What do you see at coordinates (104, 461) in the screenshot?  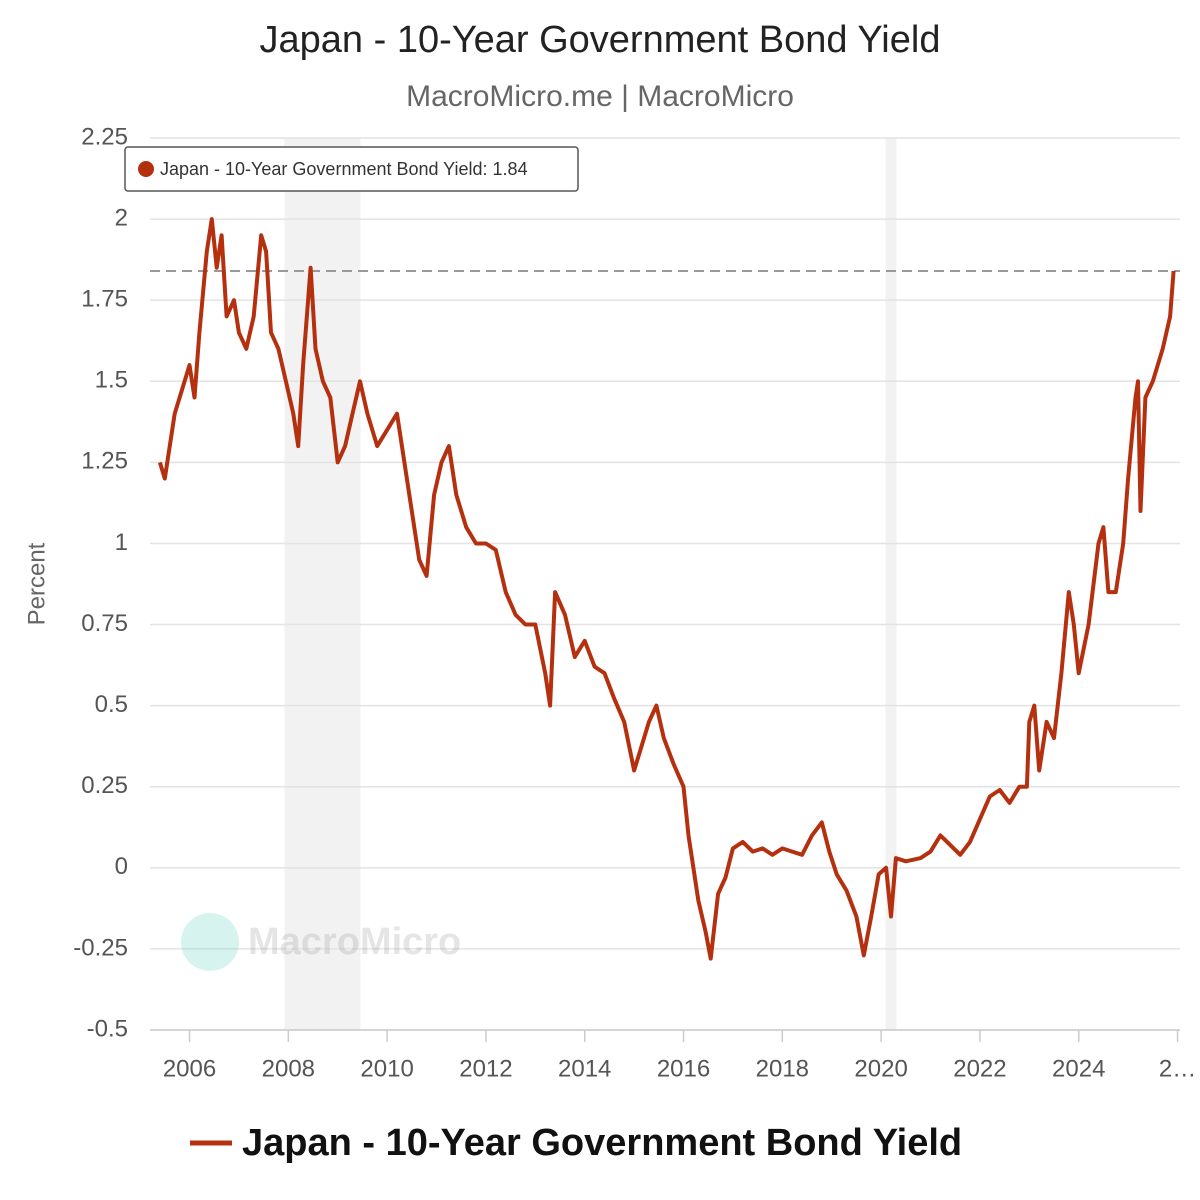 I see `y-tick-label: 1.25` at bounding box center [104, 461].